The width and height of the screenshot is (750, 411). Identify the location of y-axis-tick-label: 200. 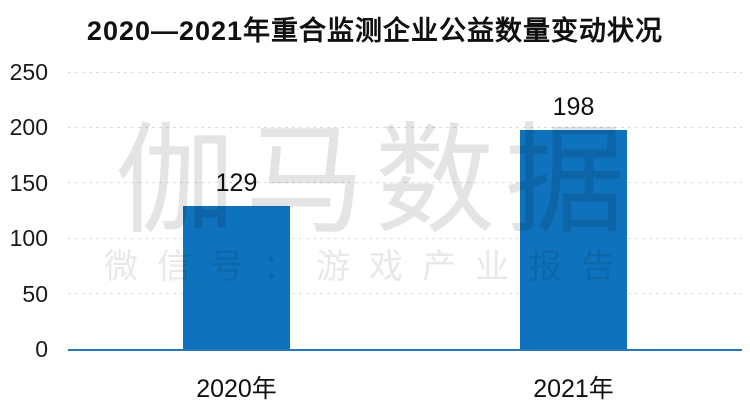
(28, 127).